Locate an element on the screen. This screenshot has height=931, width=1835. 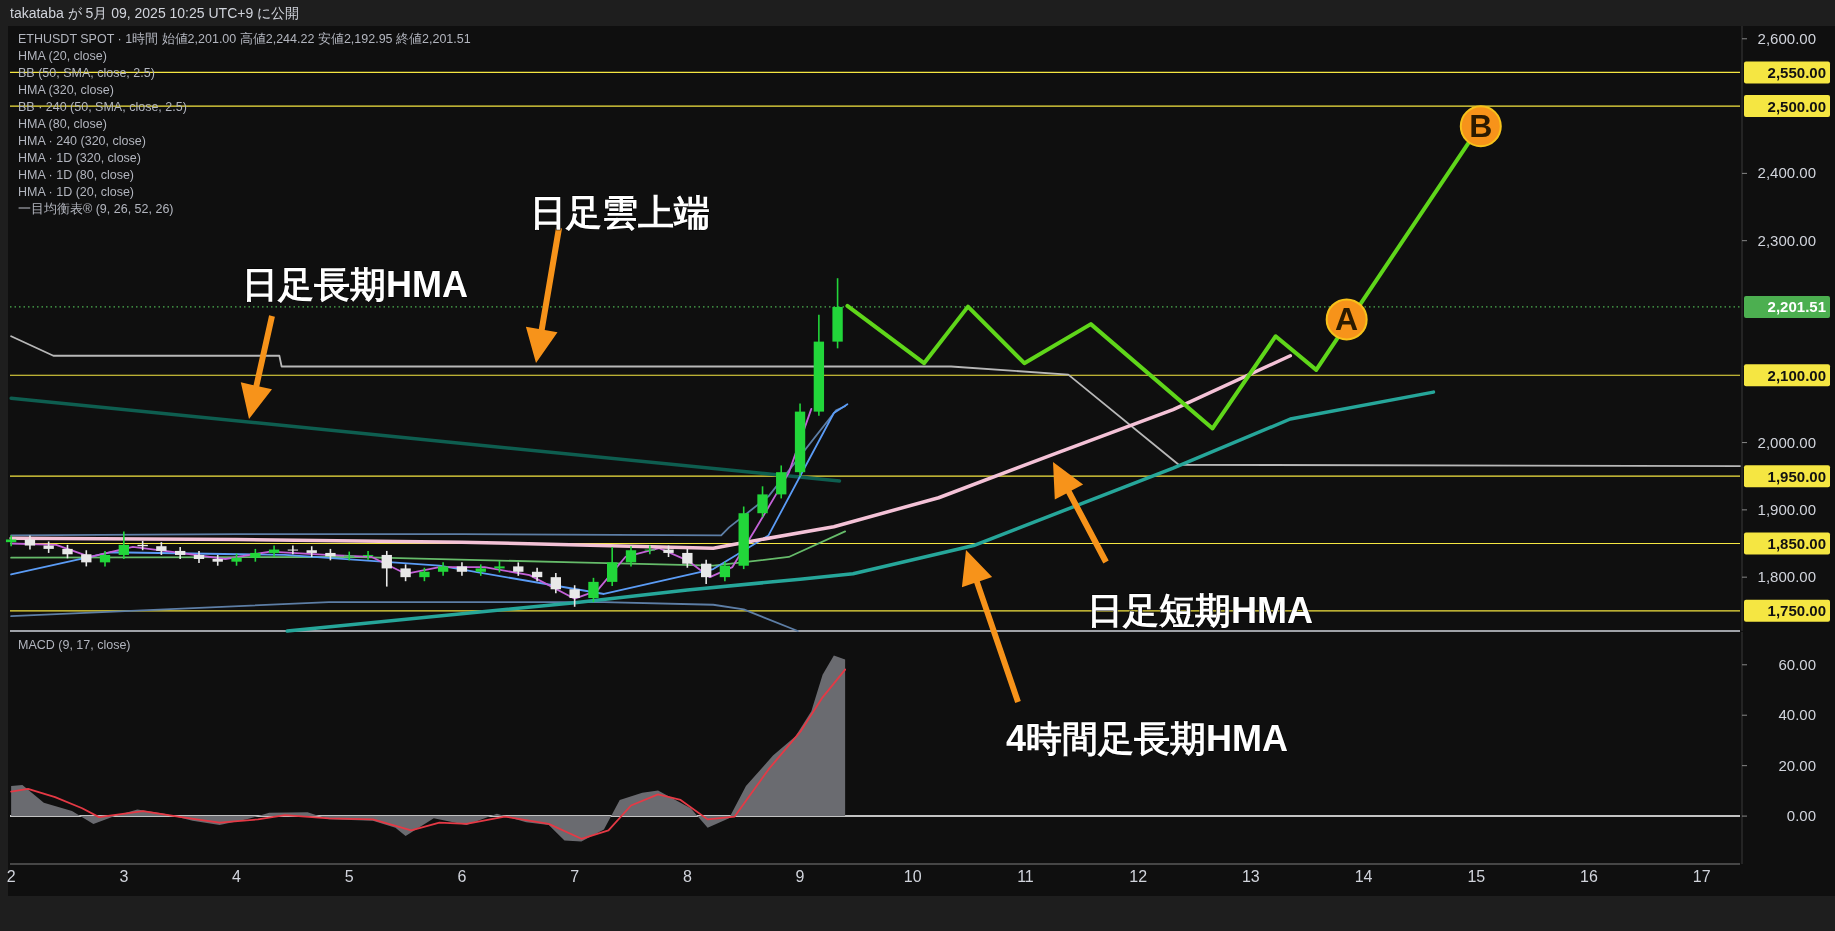
annotation: A is located at coordinates (1347, 319).